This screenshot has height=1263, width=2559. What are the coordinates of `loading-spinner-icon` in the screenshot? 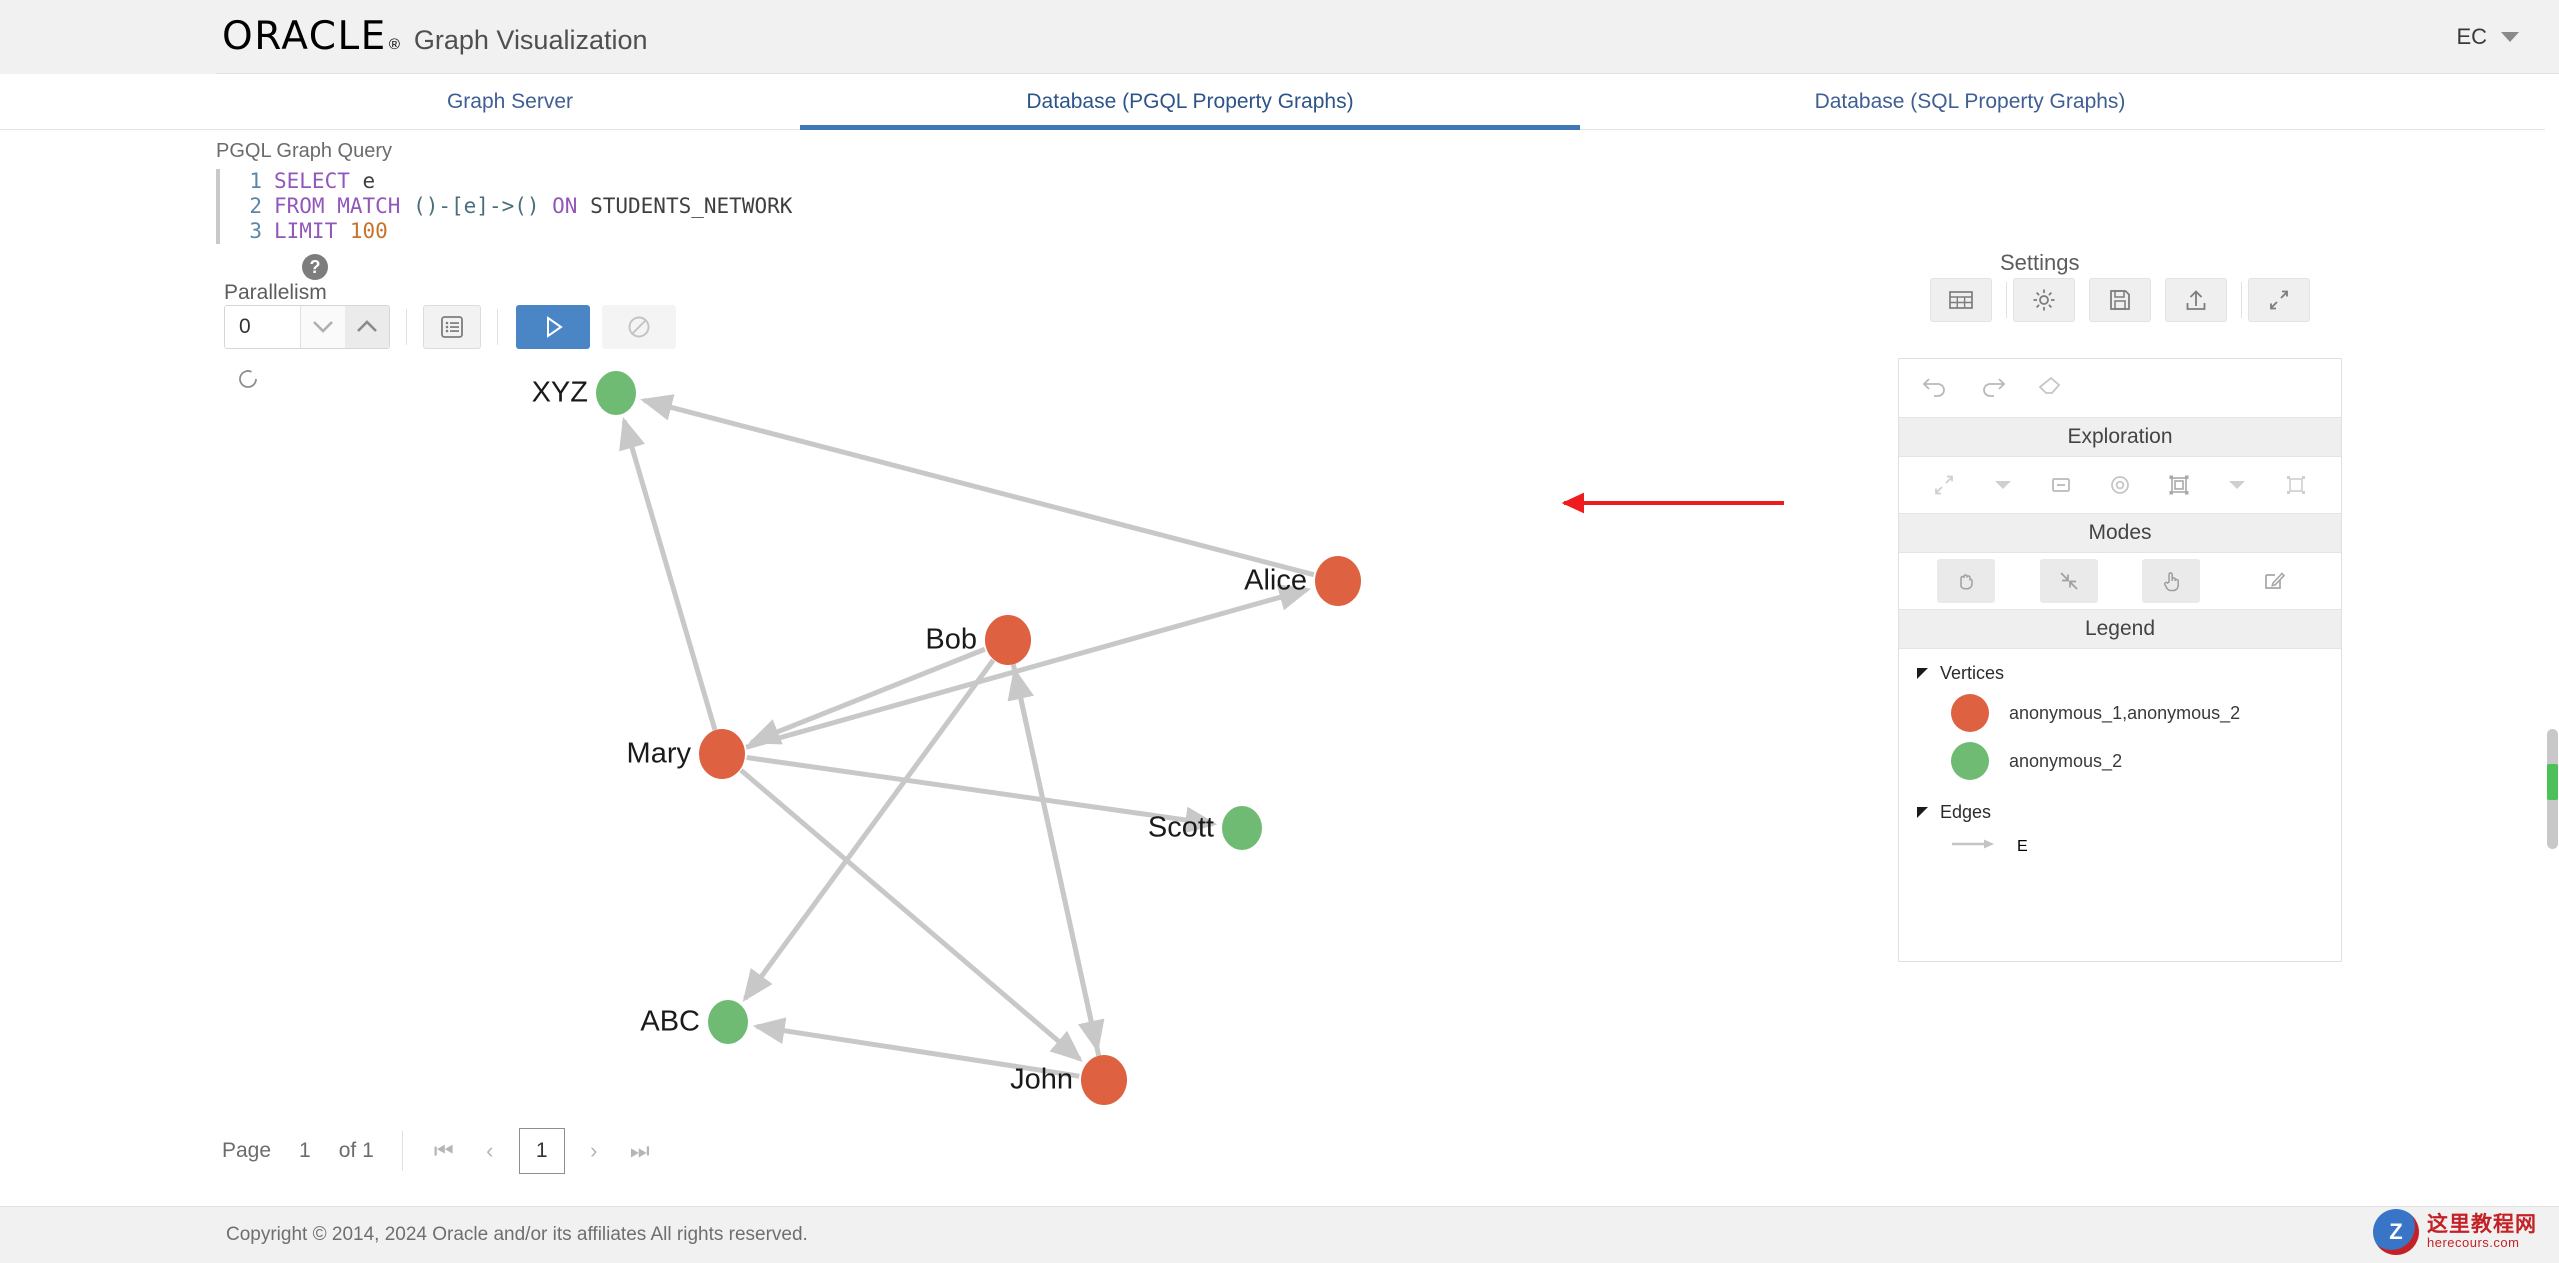 It's located at (248, 381).